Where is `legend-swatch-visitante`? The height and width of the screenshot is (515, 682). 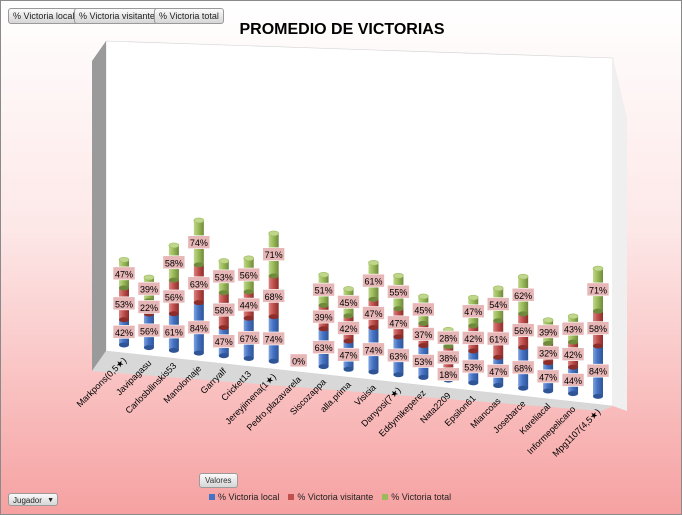
legend-swatch-visitante is located at coordinates (291, 497).